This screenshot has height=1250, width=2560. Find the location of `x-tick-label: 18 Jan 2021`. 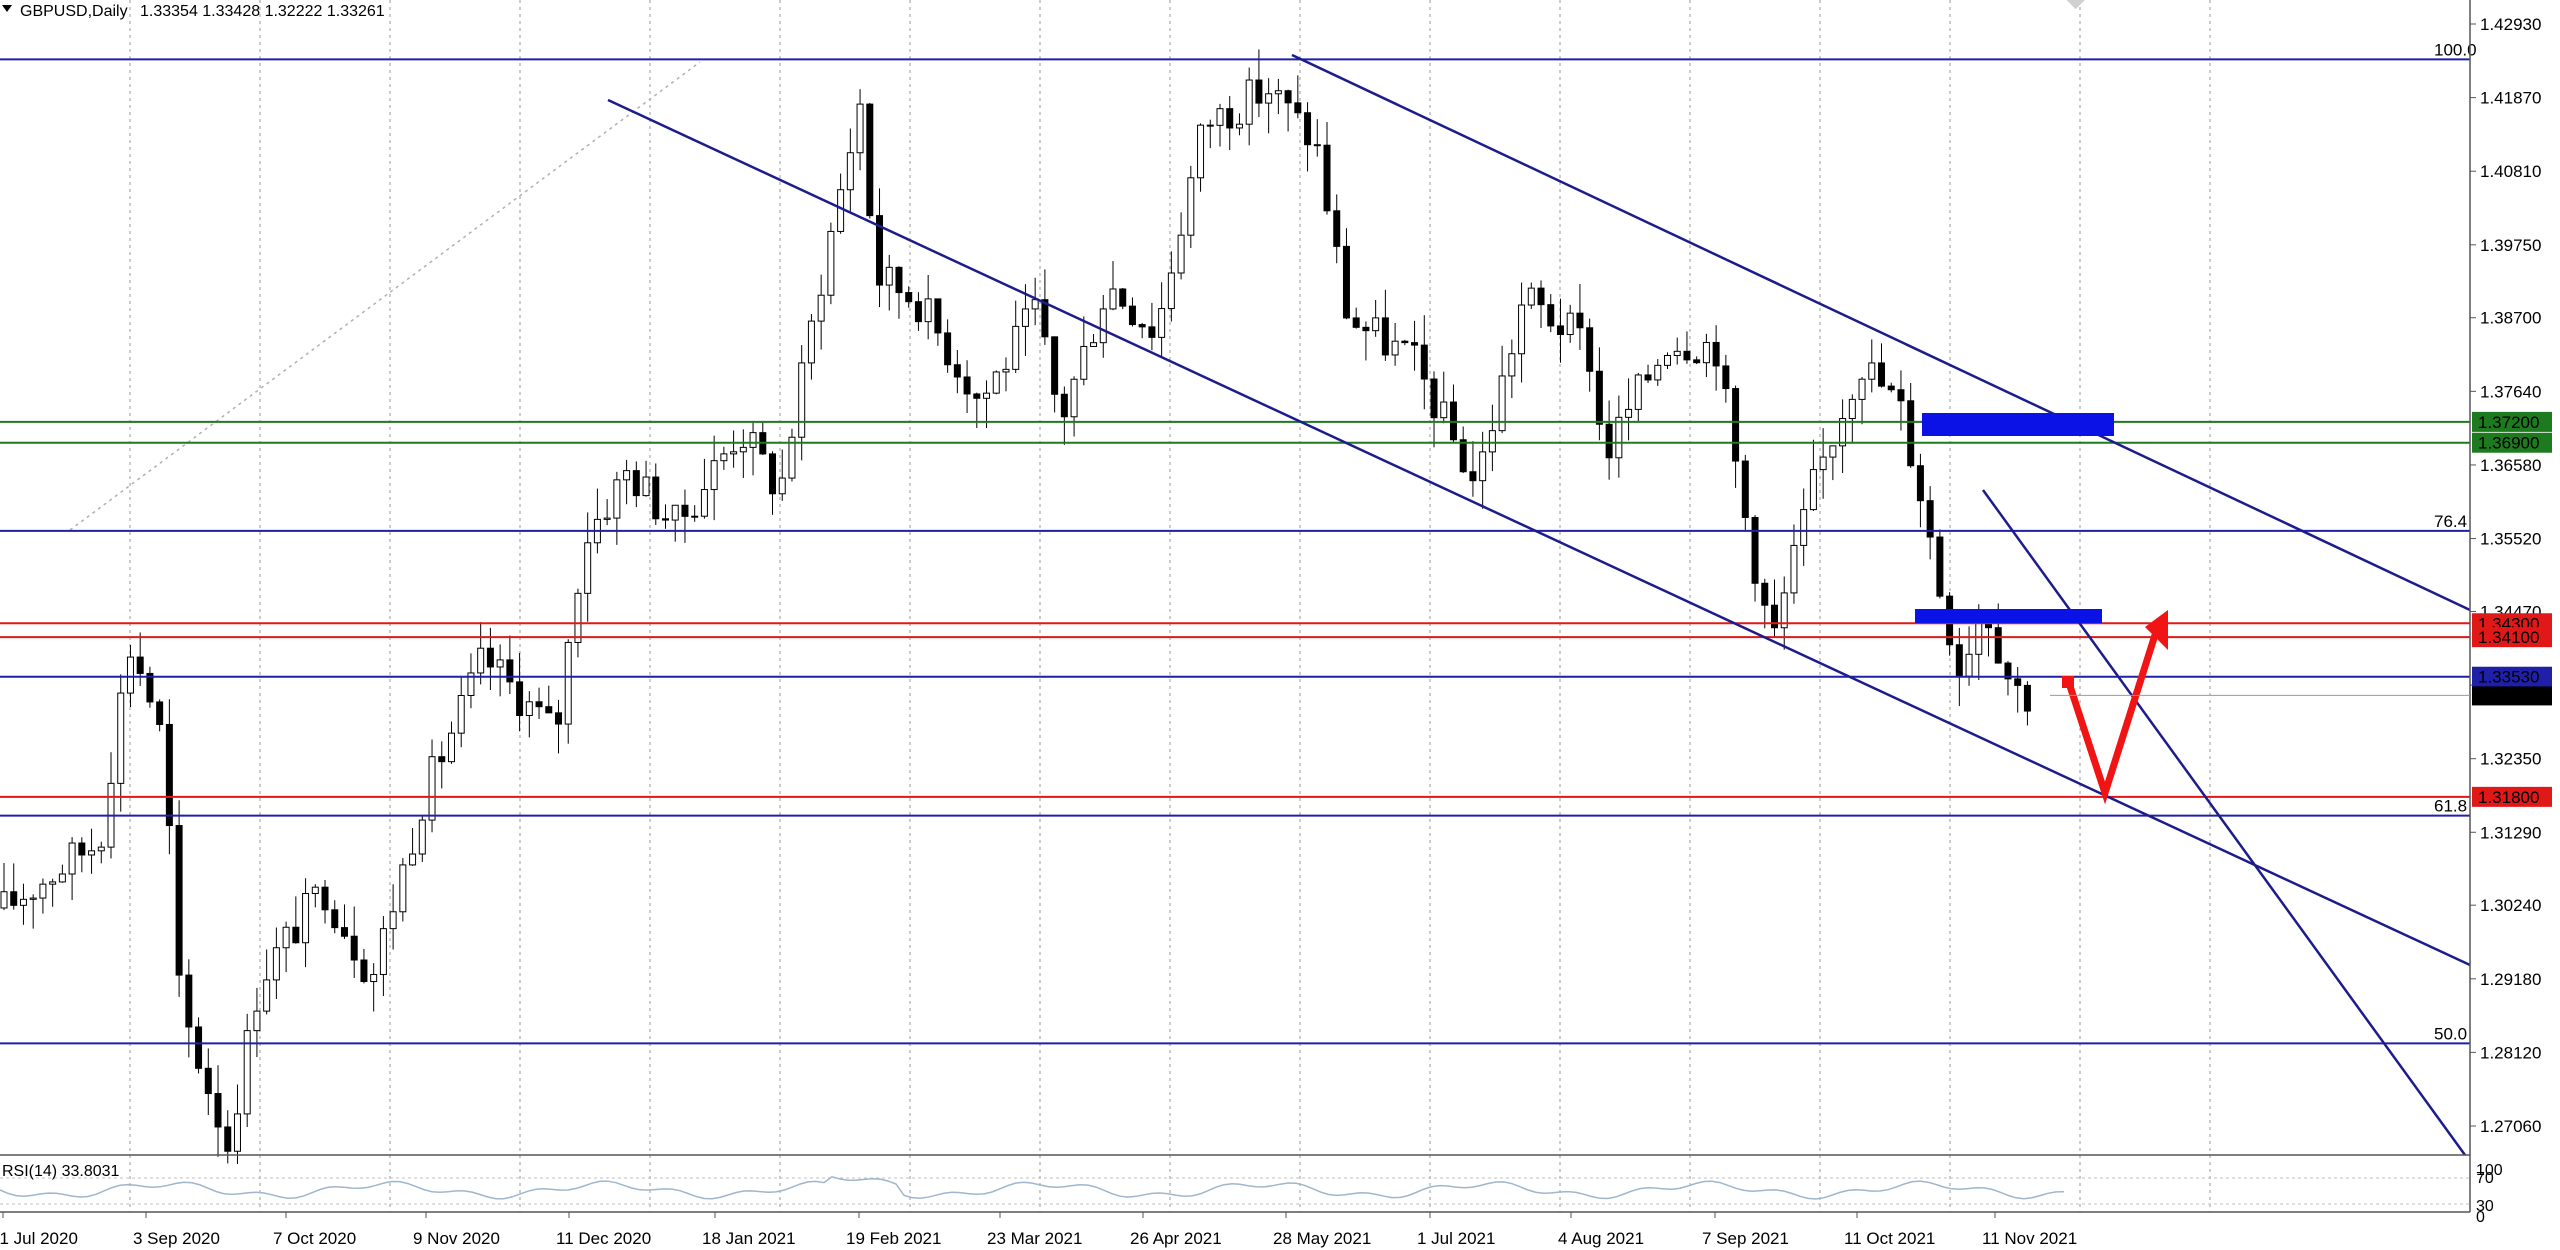

x-tick-label: 18 Jan 2021 is located at coordinates (749, 1238).